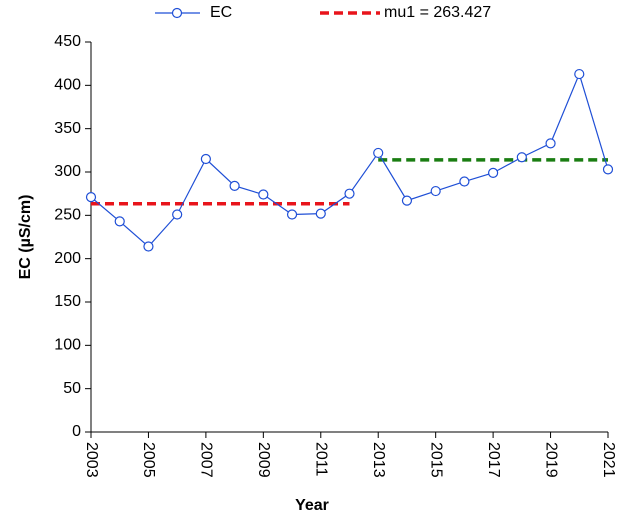 The height and width of the screenshot is (524, 627). What do you see at coordinates (67, 128) in the screenshot?
I see `y-tick-label: 350` at bounding box center [67, 128].